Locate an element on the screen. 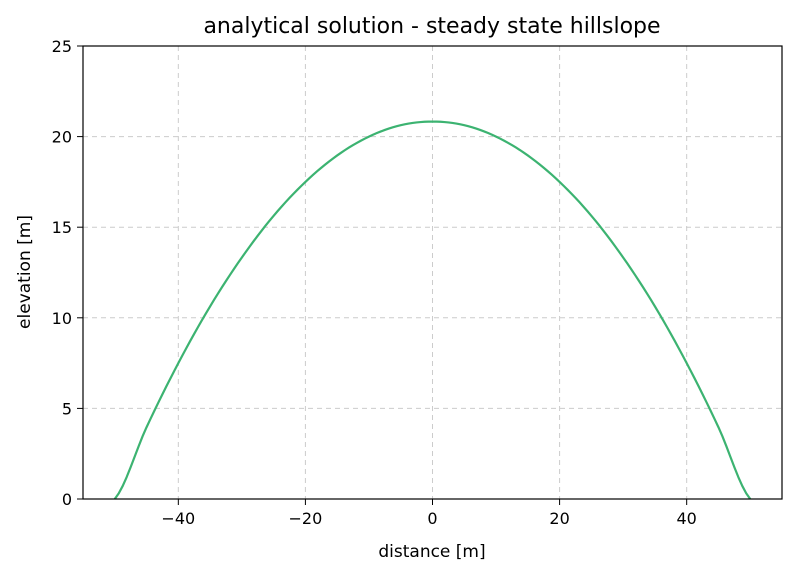  x-tick-label: 20 is located at coordinates (559, 518).